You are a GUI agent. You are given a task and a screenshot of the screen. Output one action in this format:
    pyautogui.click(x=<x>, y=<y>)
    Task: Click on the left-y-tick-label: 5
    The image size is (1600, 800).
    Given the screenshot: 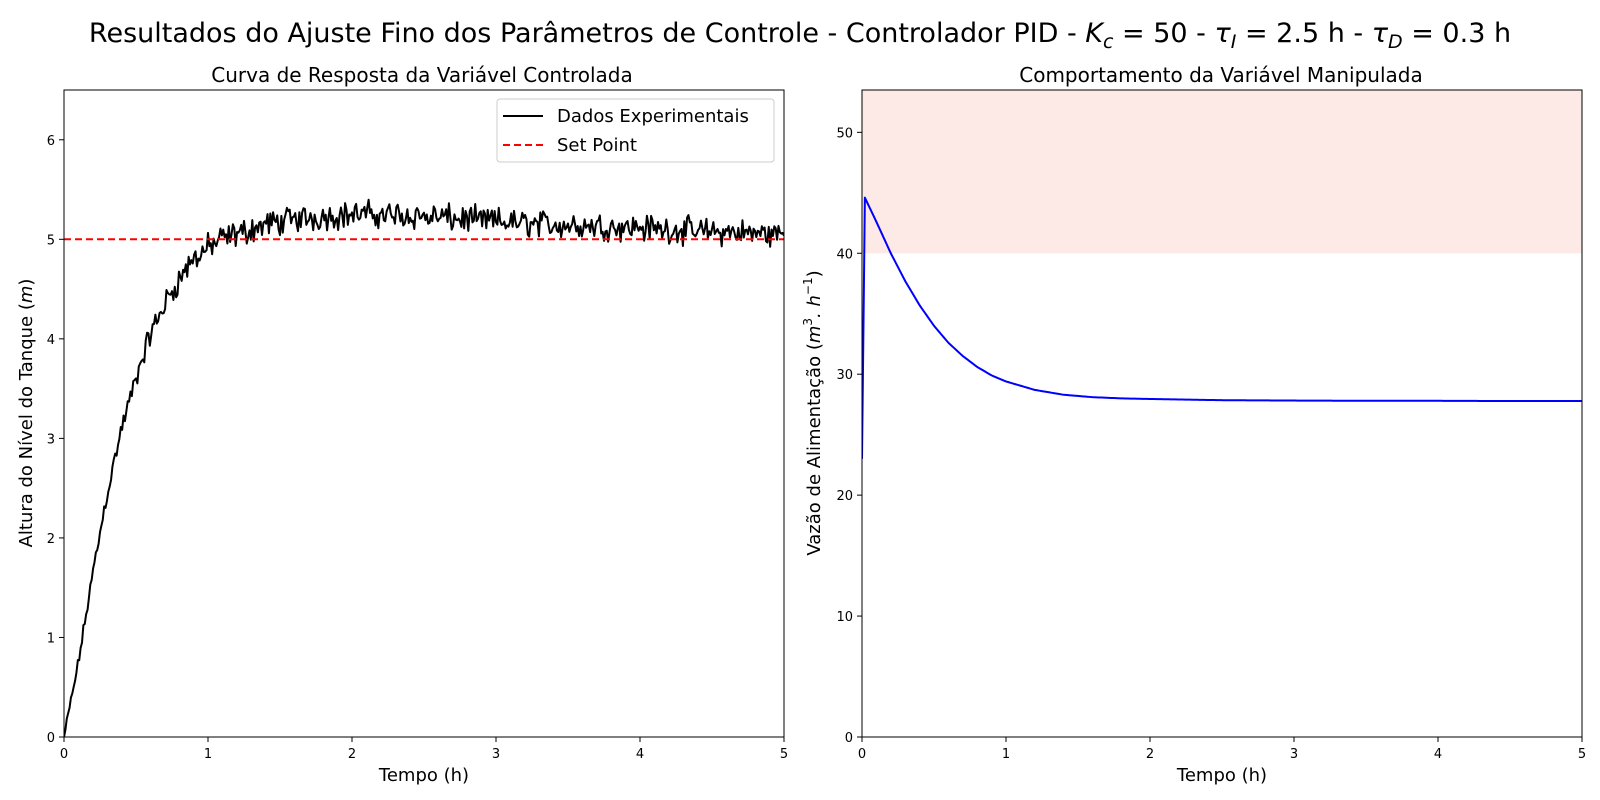 What is the action you would take?
    pyautogui.click(x=51, y=240)
    